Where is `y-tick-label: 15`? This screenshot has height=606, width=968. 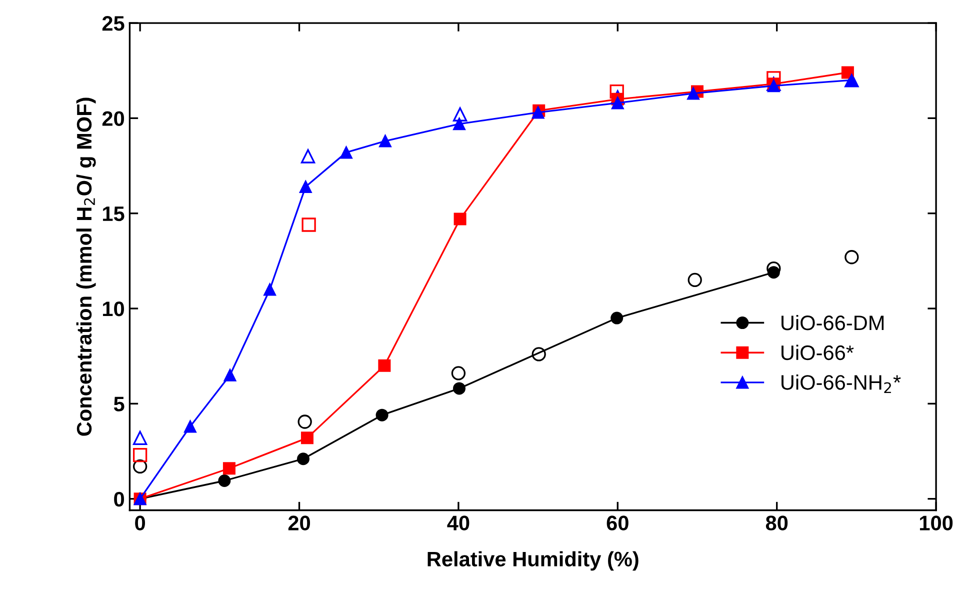 y-tick-label: 15 is located at coordinates (113, 214).